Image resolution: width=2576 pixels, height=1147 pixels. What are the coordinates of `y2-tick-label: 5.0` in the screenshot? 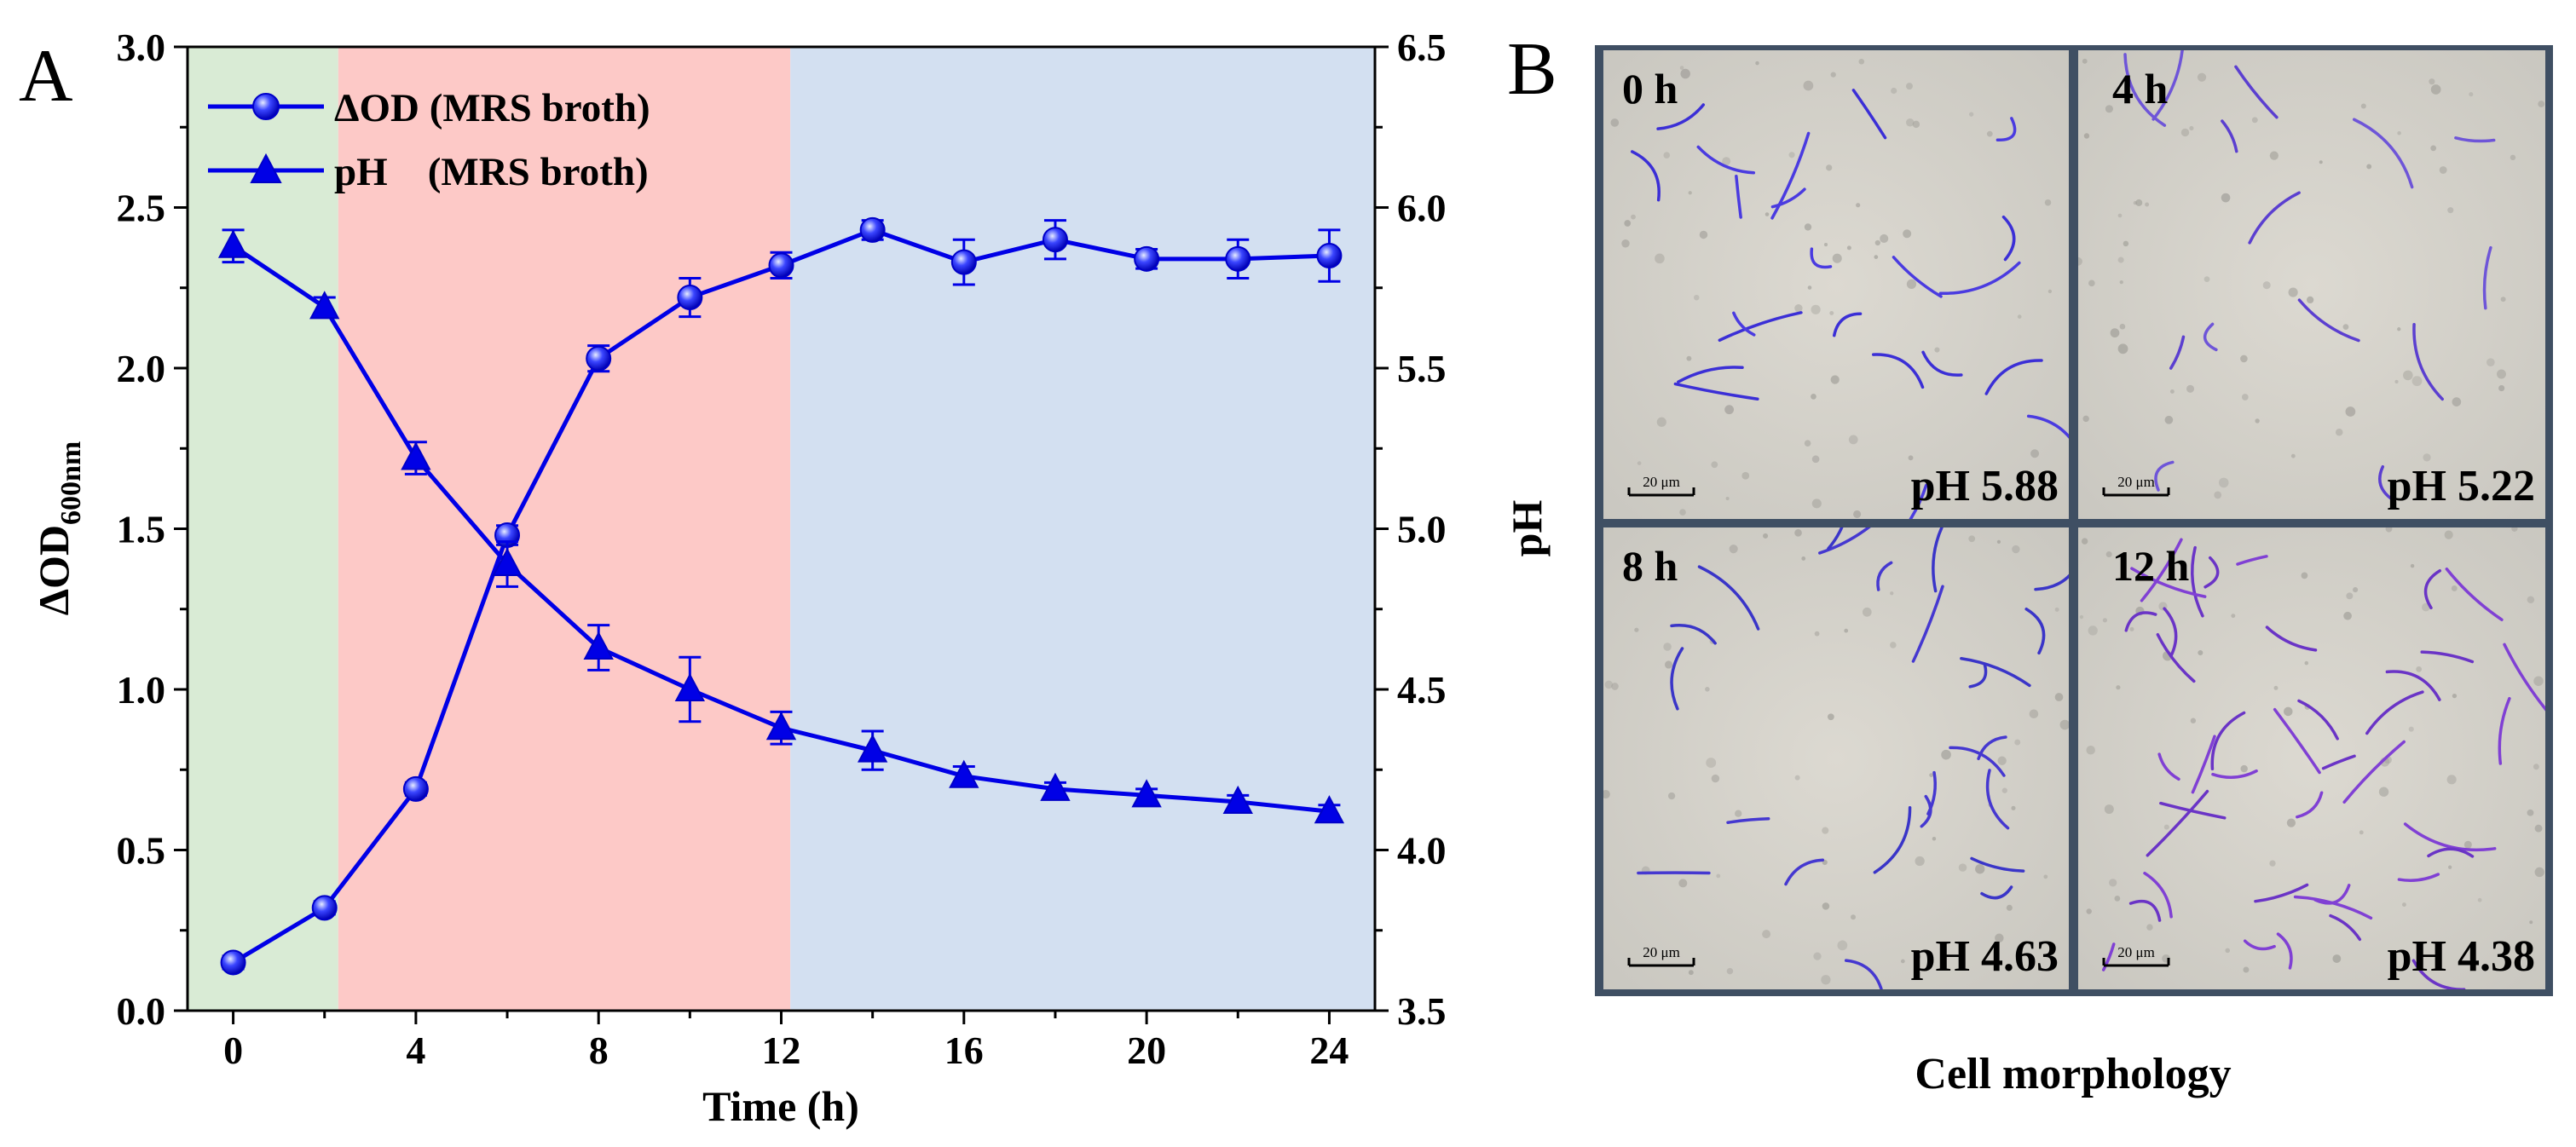 It's located at (1422, 529).